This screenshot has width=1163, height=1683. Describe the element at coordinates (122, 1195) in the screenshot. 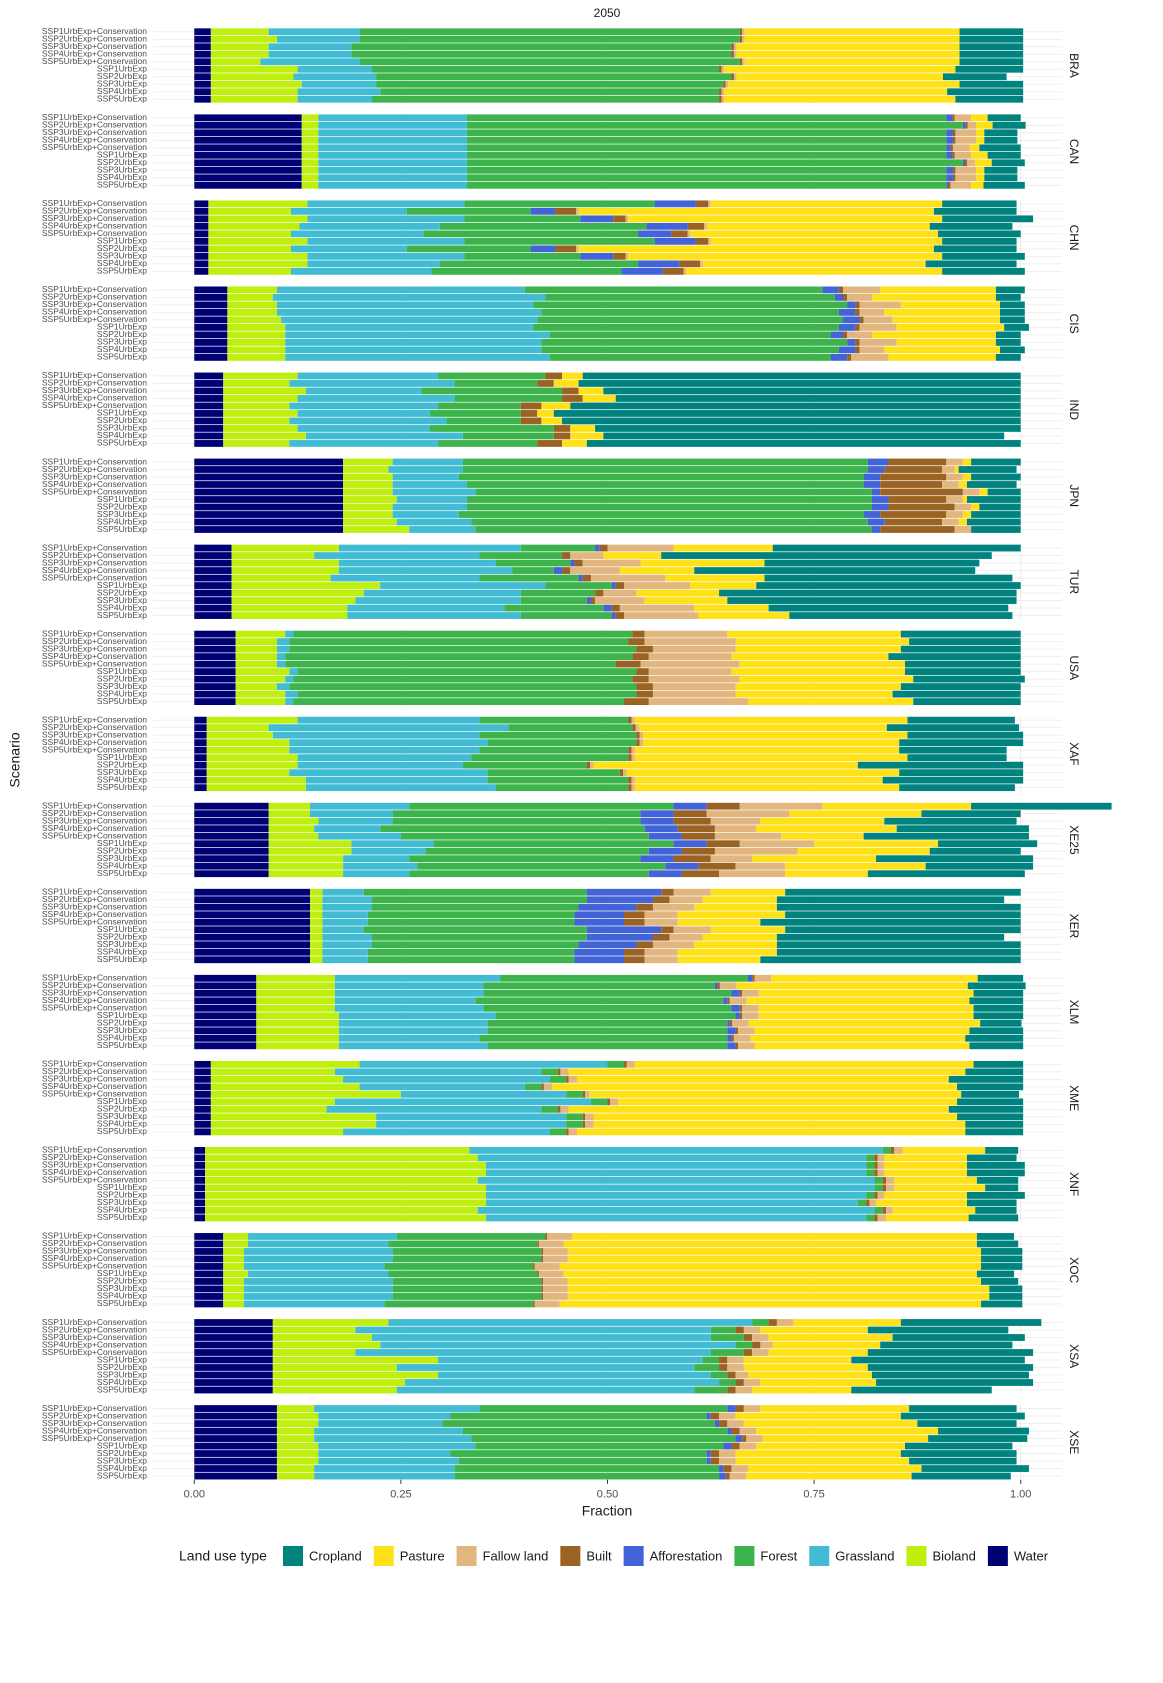

I see `scenario-label: SSP2UrbExp` at that location.